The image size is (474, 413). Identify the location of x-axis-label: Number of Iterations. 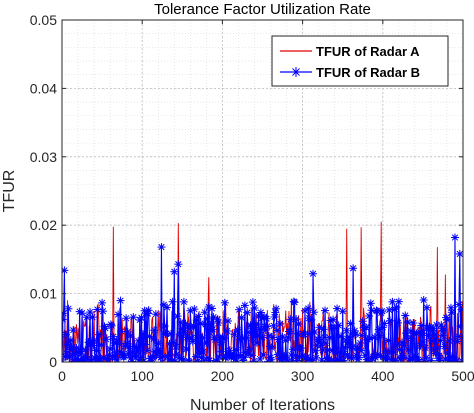
(262, 405).